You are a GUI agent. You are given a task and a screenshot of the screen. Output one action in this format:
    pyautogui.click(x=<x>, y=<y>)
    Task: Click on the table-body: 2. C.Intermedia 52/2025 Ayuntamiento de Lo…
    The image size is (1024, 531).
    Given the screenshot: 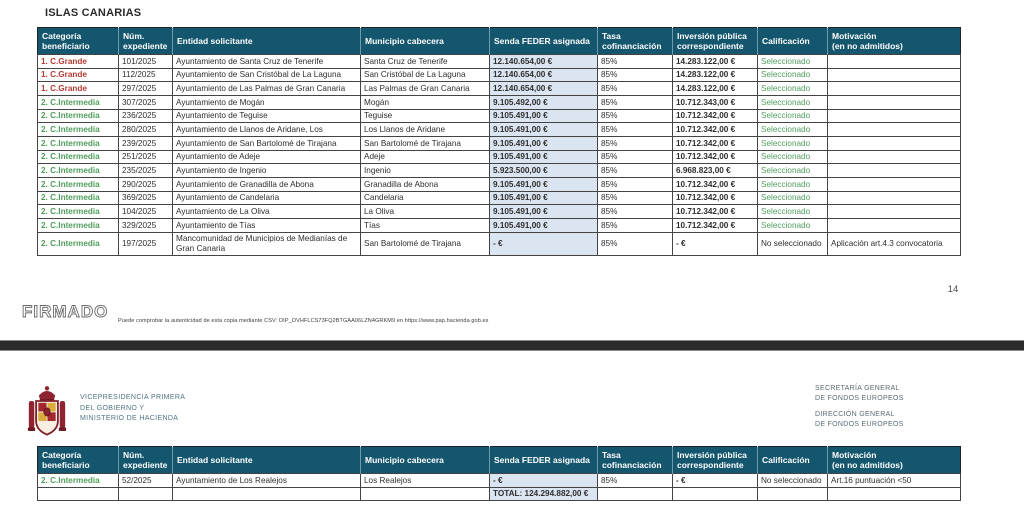 What is the action you would take?
    pyautogui.click(x=499, y=487)
    